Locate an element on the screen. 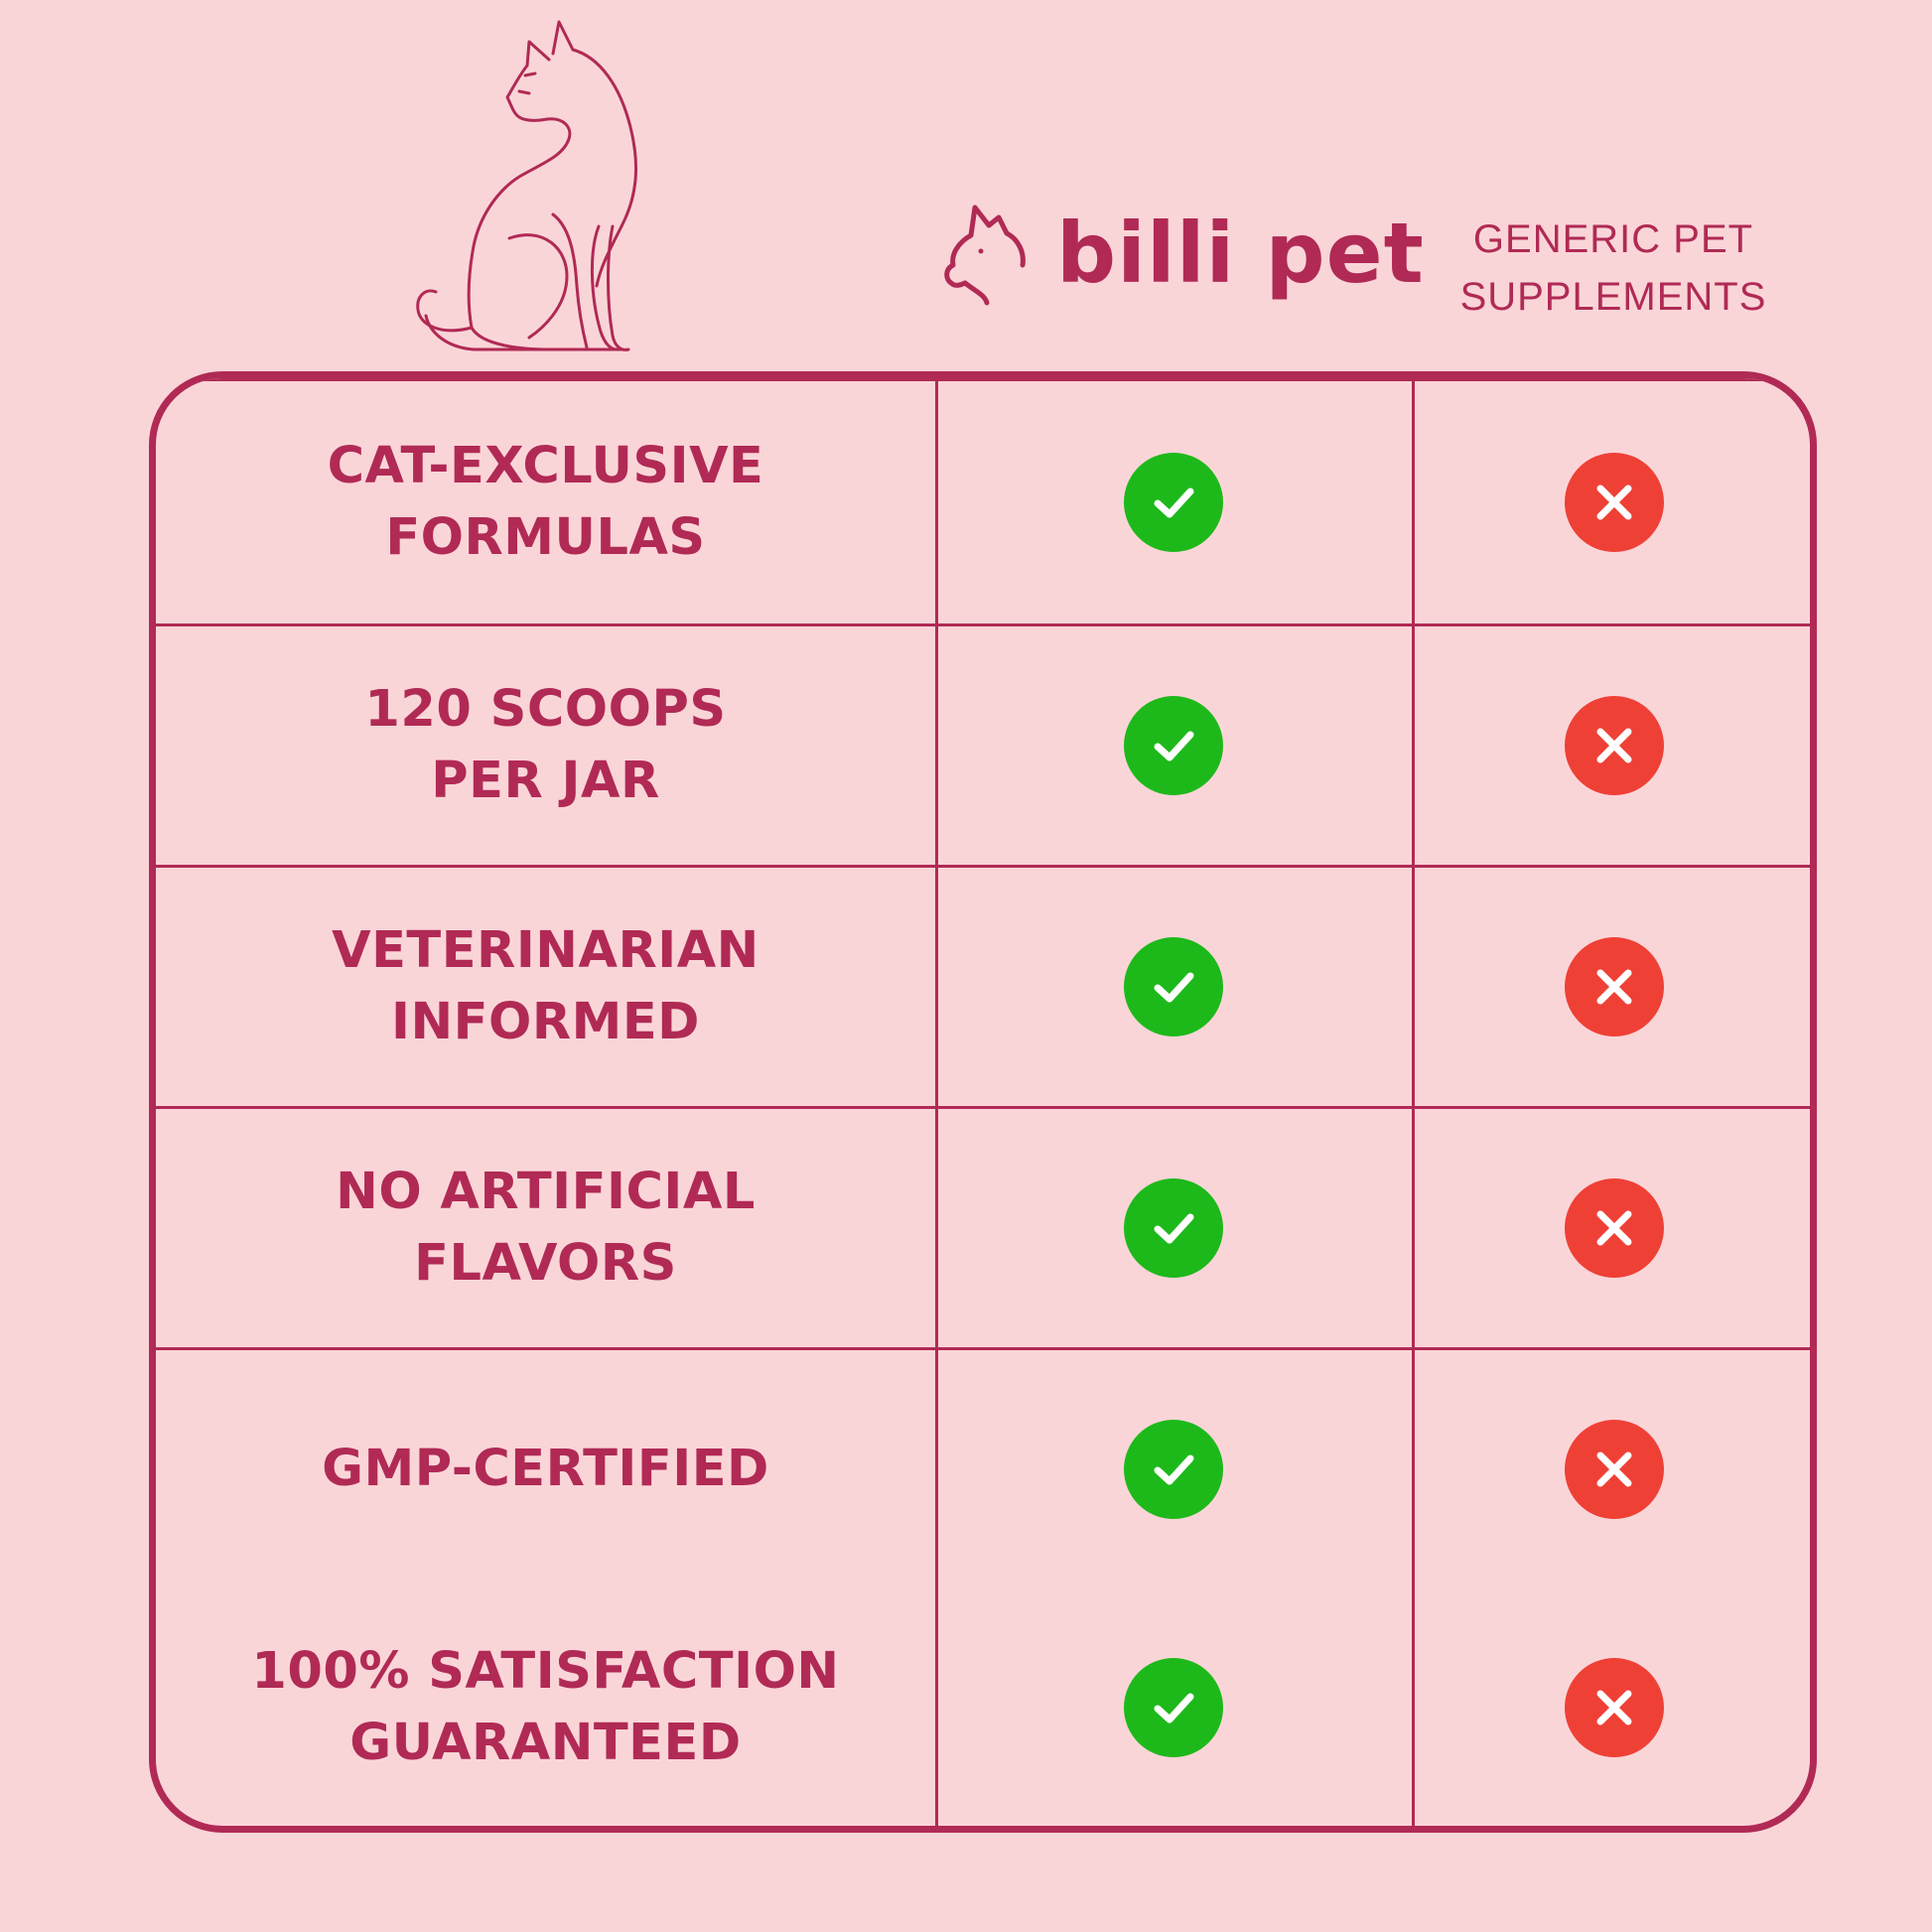 The width and height of the screenshot is (1932, 1932). feature-cell: CAT-EXCLUSIVE FORMULAS is located at coordinates (545, 502).